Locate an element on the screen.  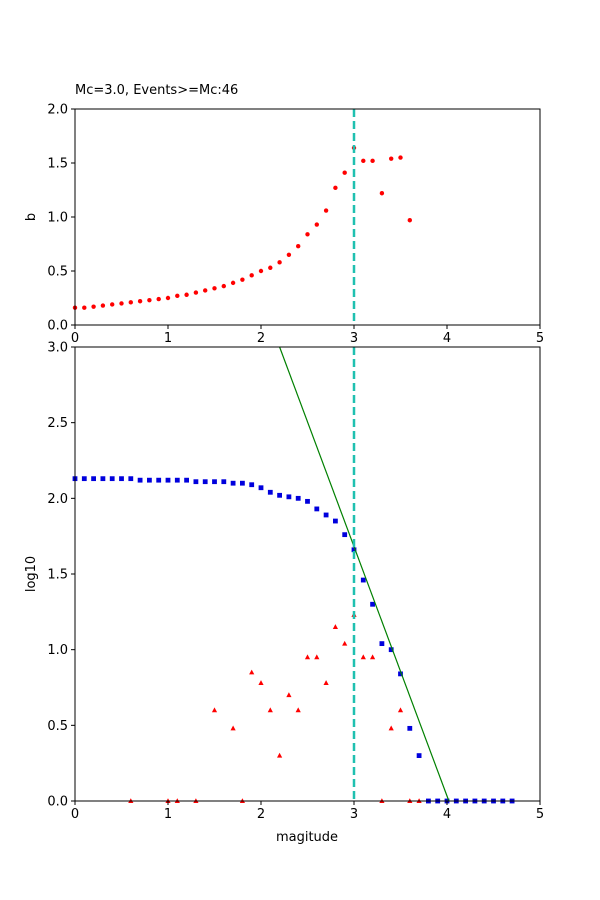
bottom-y-tick-label: 2.5 is located at coordinates (57, 423).